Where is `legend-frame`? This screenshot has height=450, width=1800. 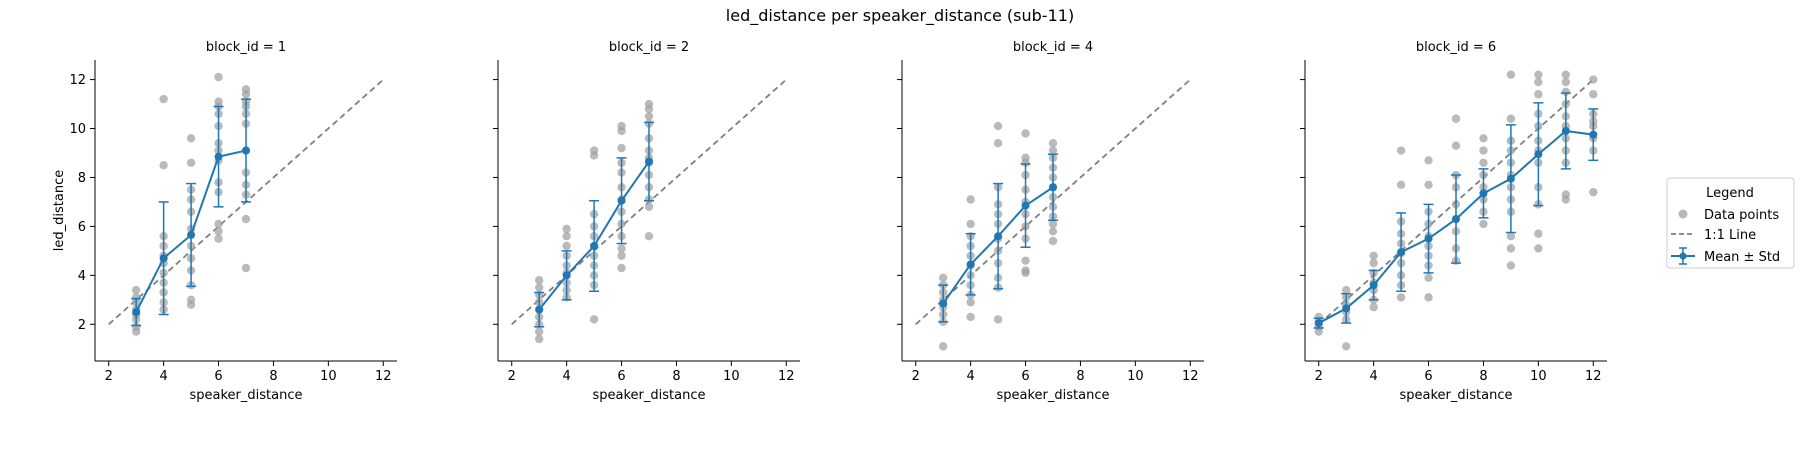 legend-frame is located at coordinates (1730, 223).